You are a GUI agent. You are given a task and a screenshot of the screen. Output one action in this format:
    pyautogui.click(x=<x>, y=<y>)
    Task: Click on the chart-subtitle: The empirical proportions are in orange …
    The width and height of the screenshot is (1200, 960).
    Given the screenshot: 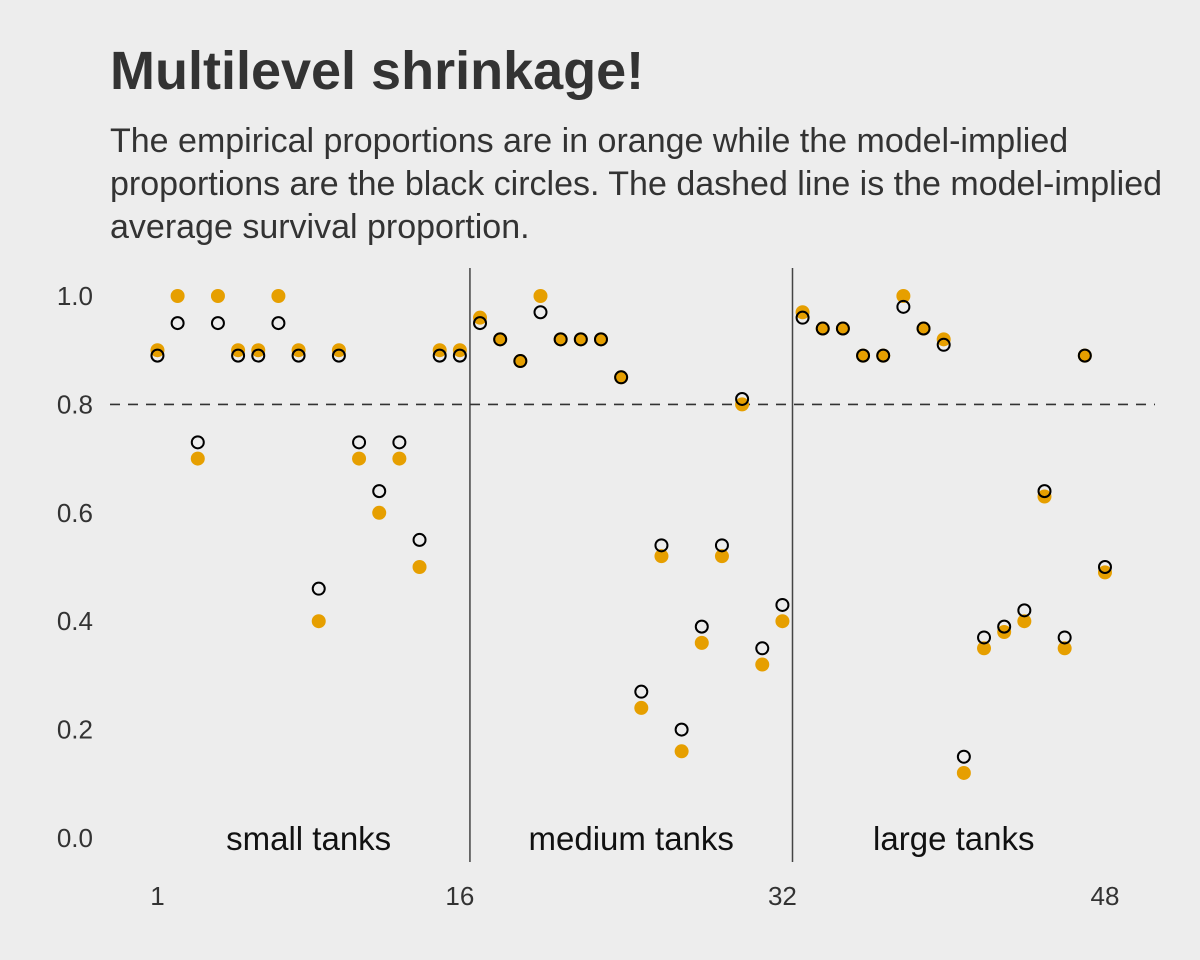 What is the action you would take?
    pyautogui.click(x=636, y=184)
    